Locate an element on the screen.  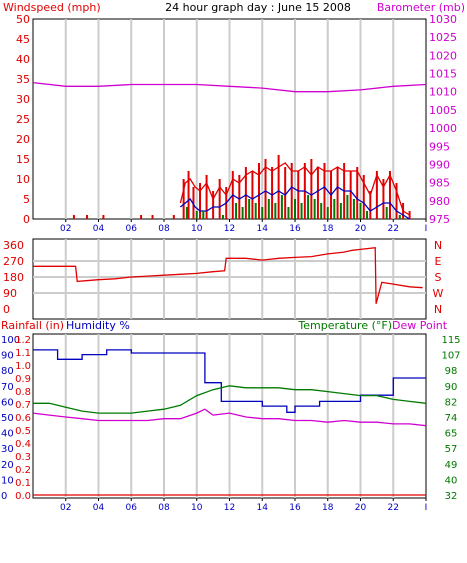
y-tick-label-right: 975 is located at coordinates (439, 219).